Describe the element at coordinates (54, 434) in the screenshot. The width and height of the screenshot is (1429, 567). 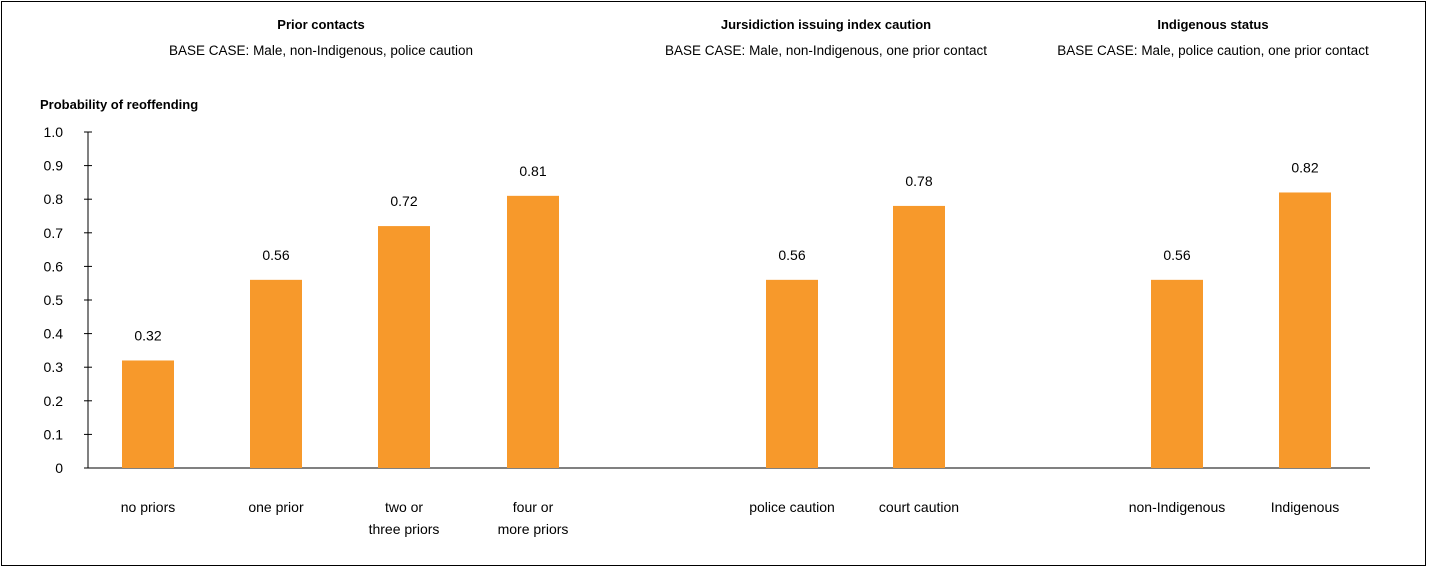
I see `y-tick-label: 0.1` at that location.